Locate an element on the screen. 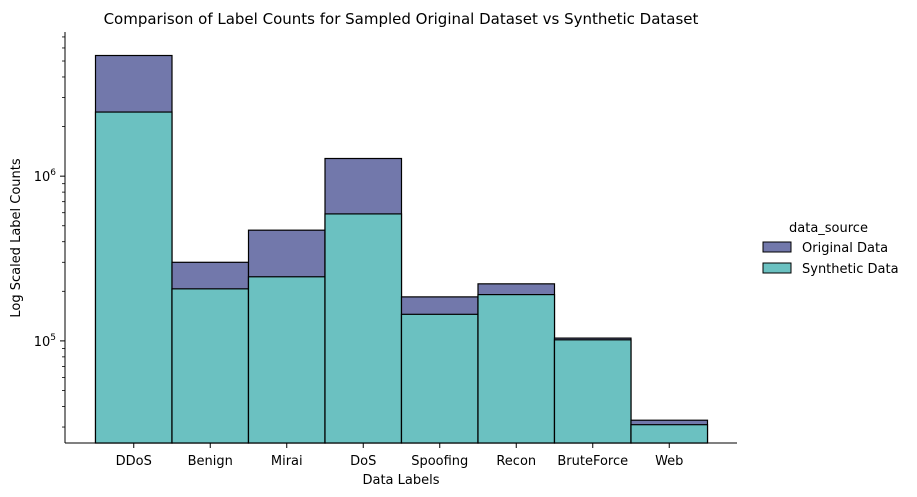 The width and height of the screenshot is (917, 497). bar-synthetic-bruteforce is located at coordinates (592, 391).